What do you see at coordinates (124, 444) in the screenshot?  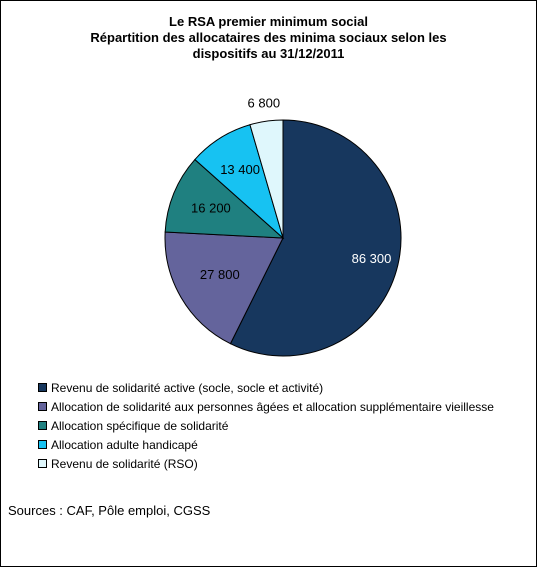 I see `legend-label-aah: Allocation adulte handicapé` at bounding box center [124, 444].